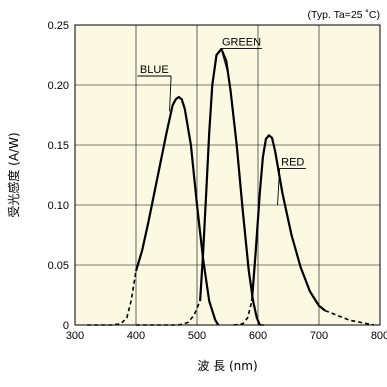  I want to click on y-tick-label: 0.20, so click(58, 86).